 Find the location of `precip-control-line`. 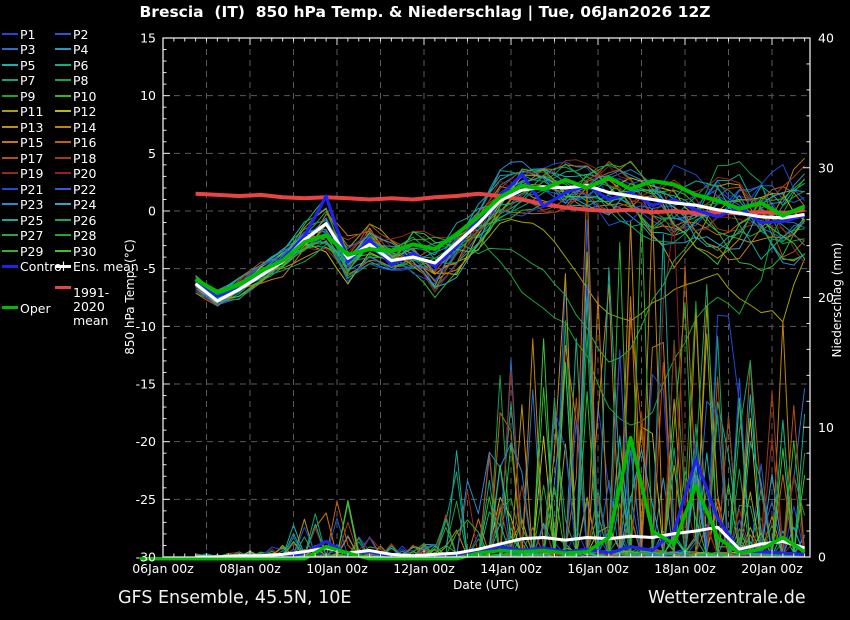

precip-control-line is located at coordinates (500, 508).